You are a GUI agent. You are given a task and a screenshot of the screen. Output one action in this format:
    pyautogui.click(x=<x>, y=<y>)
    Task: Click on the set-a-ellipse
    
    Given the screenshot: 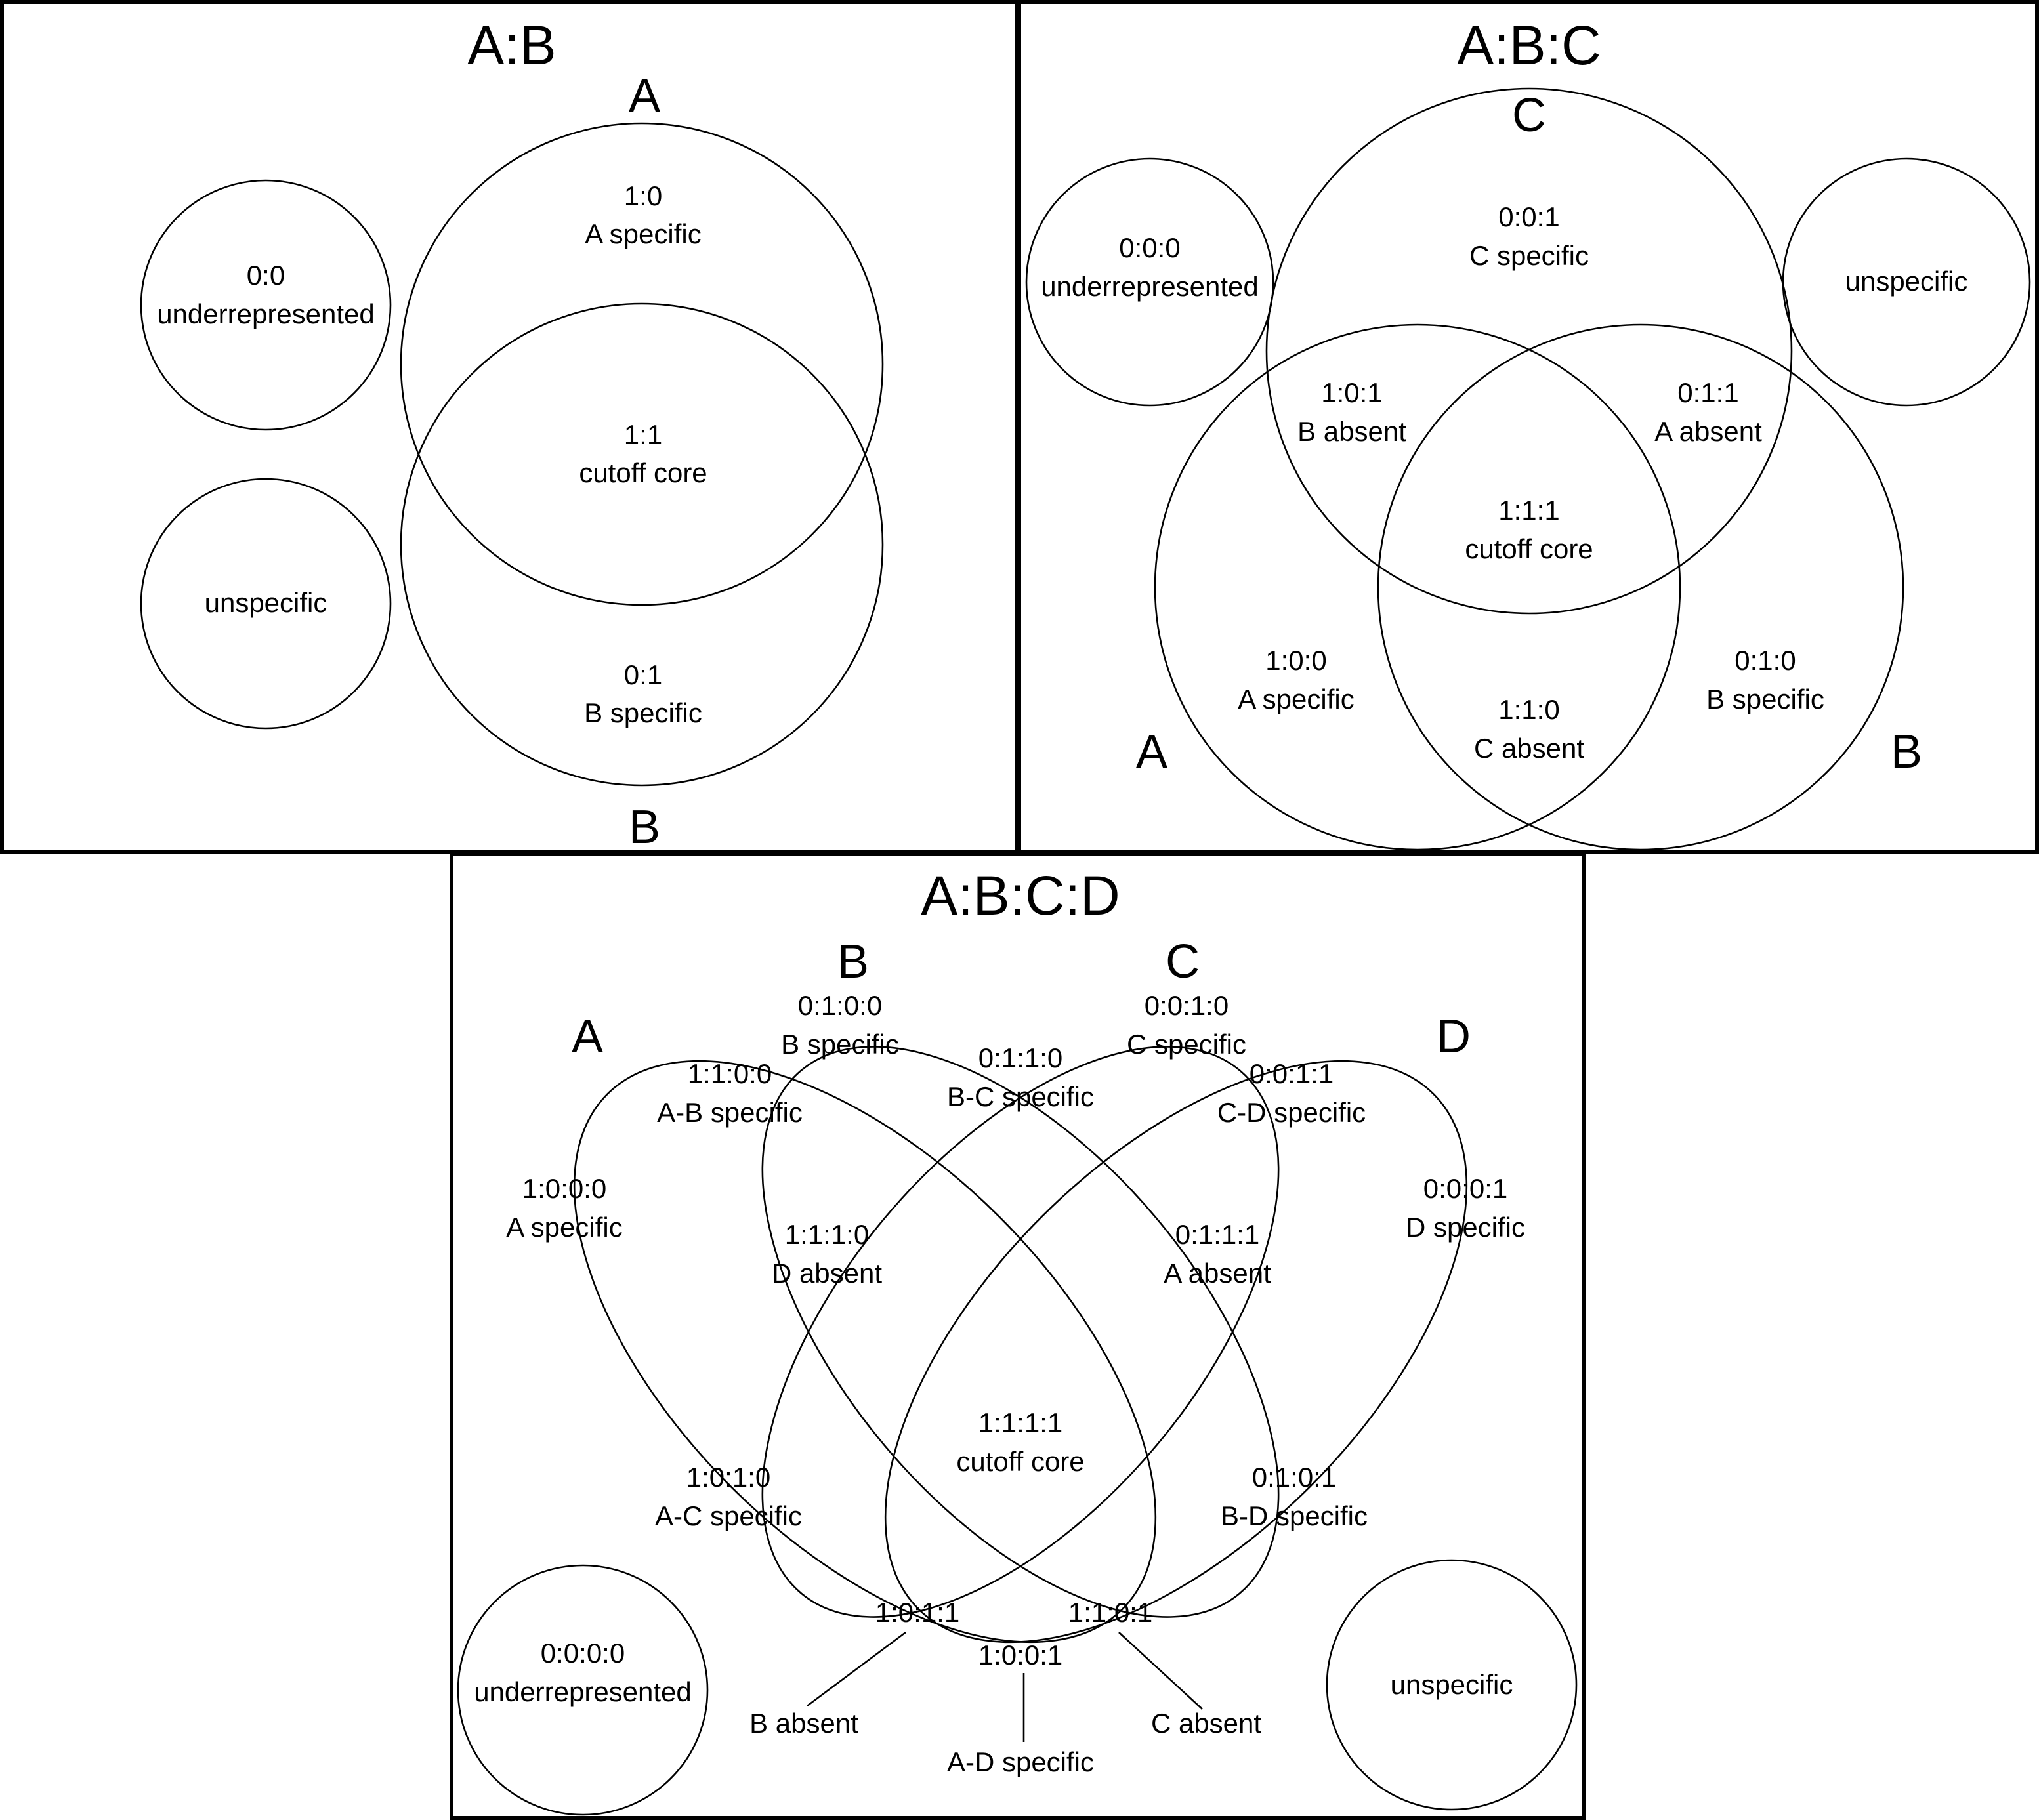 What is the action you would take?
    pyautogui.click(x=865, y=1352)
    